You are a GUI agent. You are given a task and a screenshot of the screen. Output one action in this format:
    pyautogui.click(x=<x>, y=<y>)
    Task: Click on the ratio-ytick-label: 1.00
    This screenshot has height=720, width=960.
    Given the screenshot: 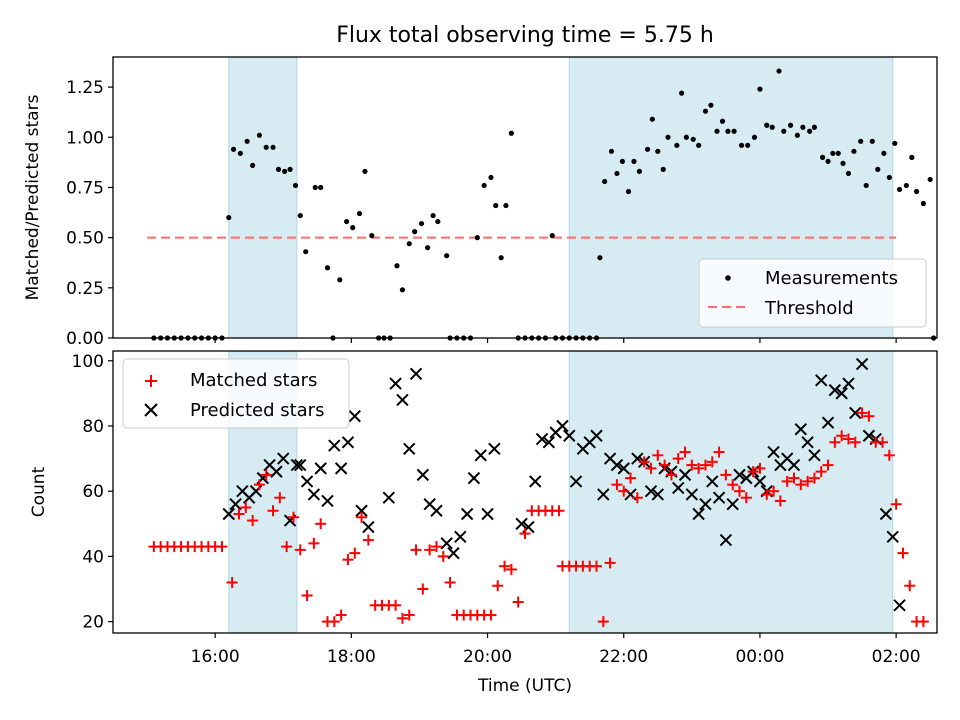 What is the action you would take?
    pyautogui.click(x=85, y=138)
    